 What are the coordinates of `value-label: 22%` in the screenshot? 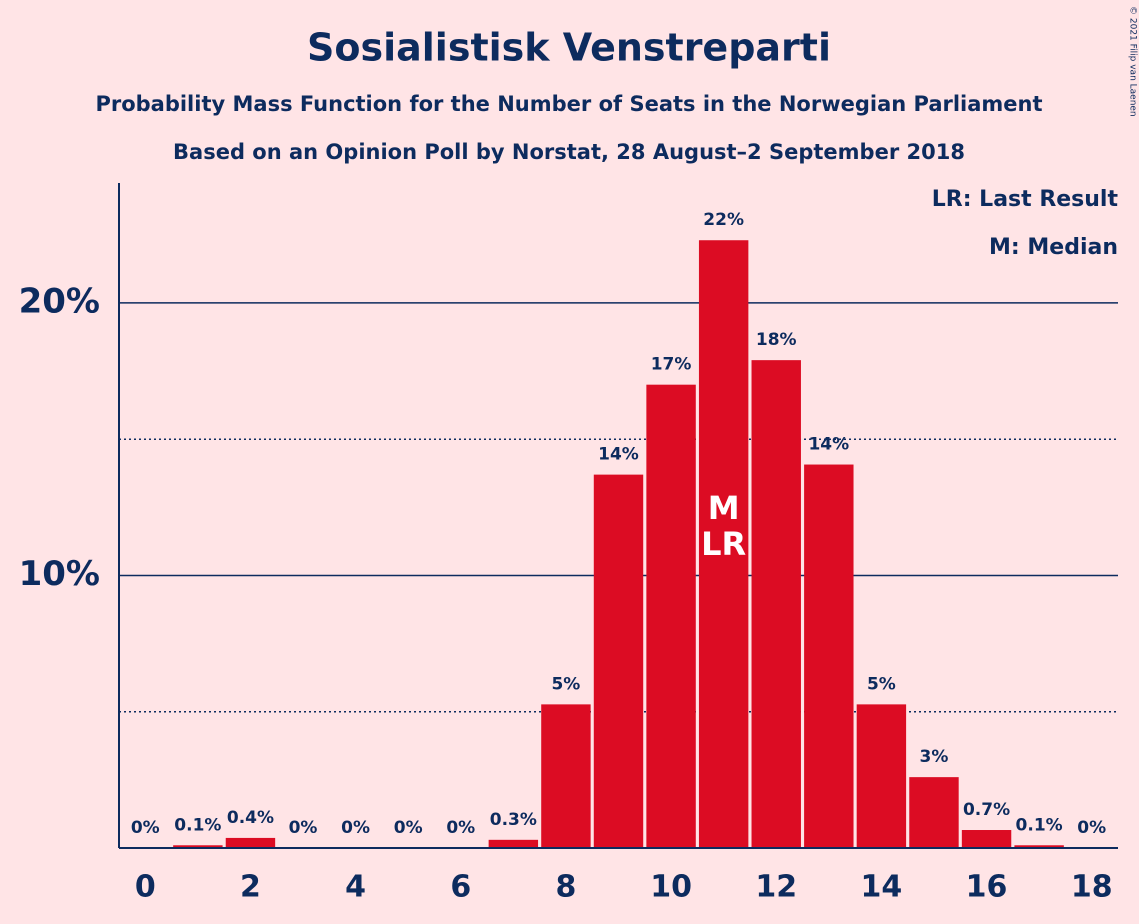 It's located at (723, 220).